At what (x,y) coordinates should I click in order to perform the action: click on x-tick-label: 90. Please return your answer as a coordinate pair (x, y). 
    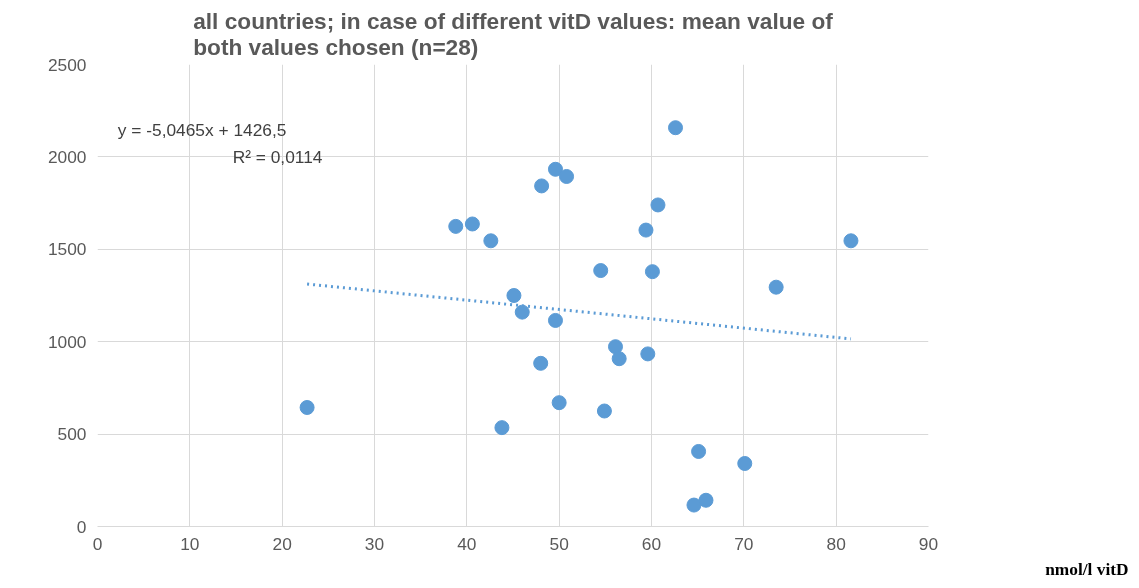
    Looking at the image, I should click on (928, 543).